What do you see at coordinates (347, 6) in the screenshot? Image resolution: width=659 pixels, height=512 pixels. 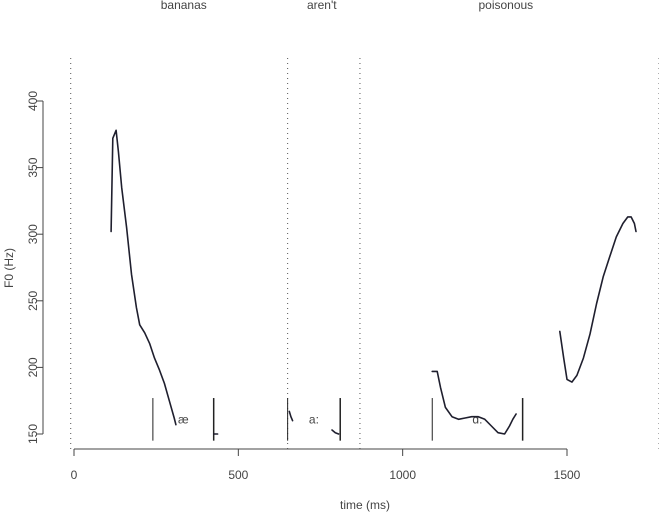 I see `word-labels: bananas aren't poisonous` at bounding box center [347, 6].